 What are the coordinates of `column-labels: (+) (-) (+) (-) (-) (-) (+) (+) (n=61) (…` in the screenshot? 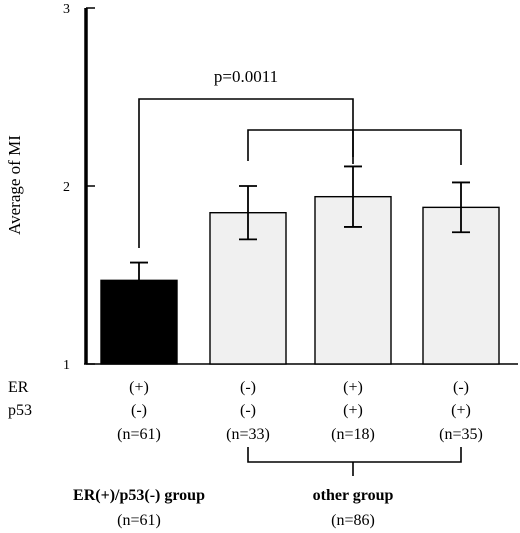 It's located at (300, 411).